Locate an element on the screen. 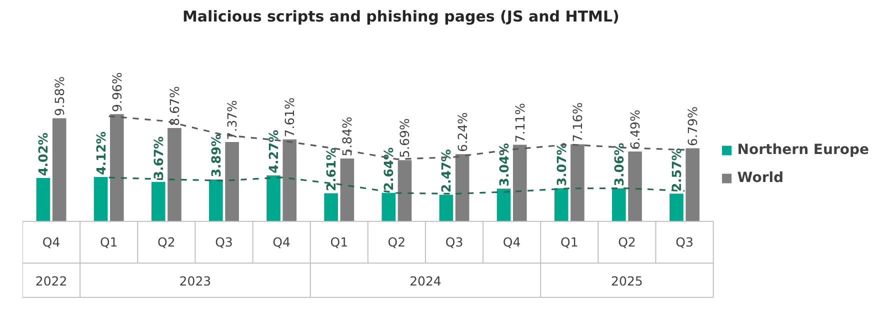 This screenshot has height=334, width=873. data-label: 4.12% is located at coordinates (100, 152).